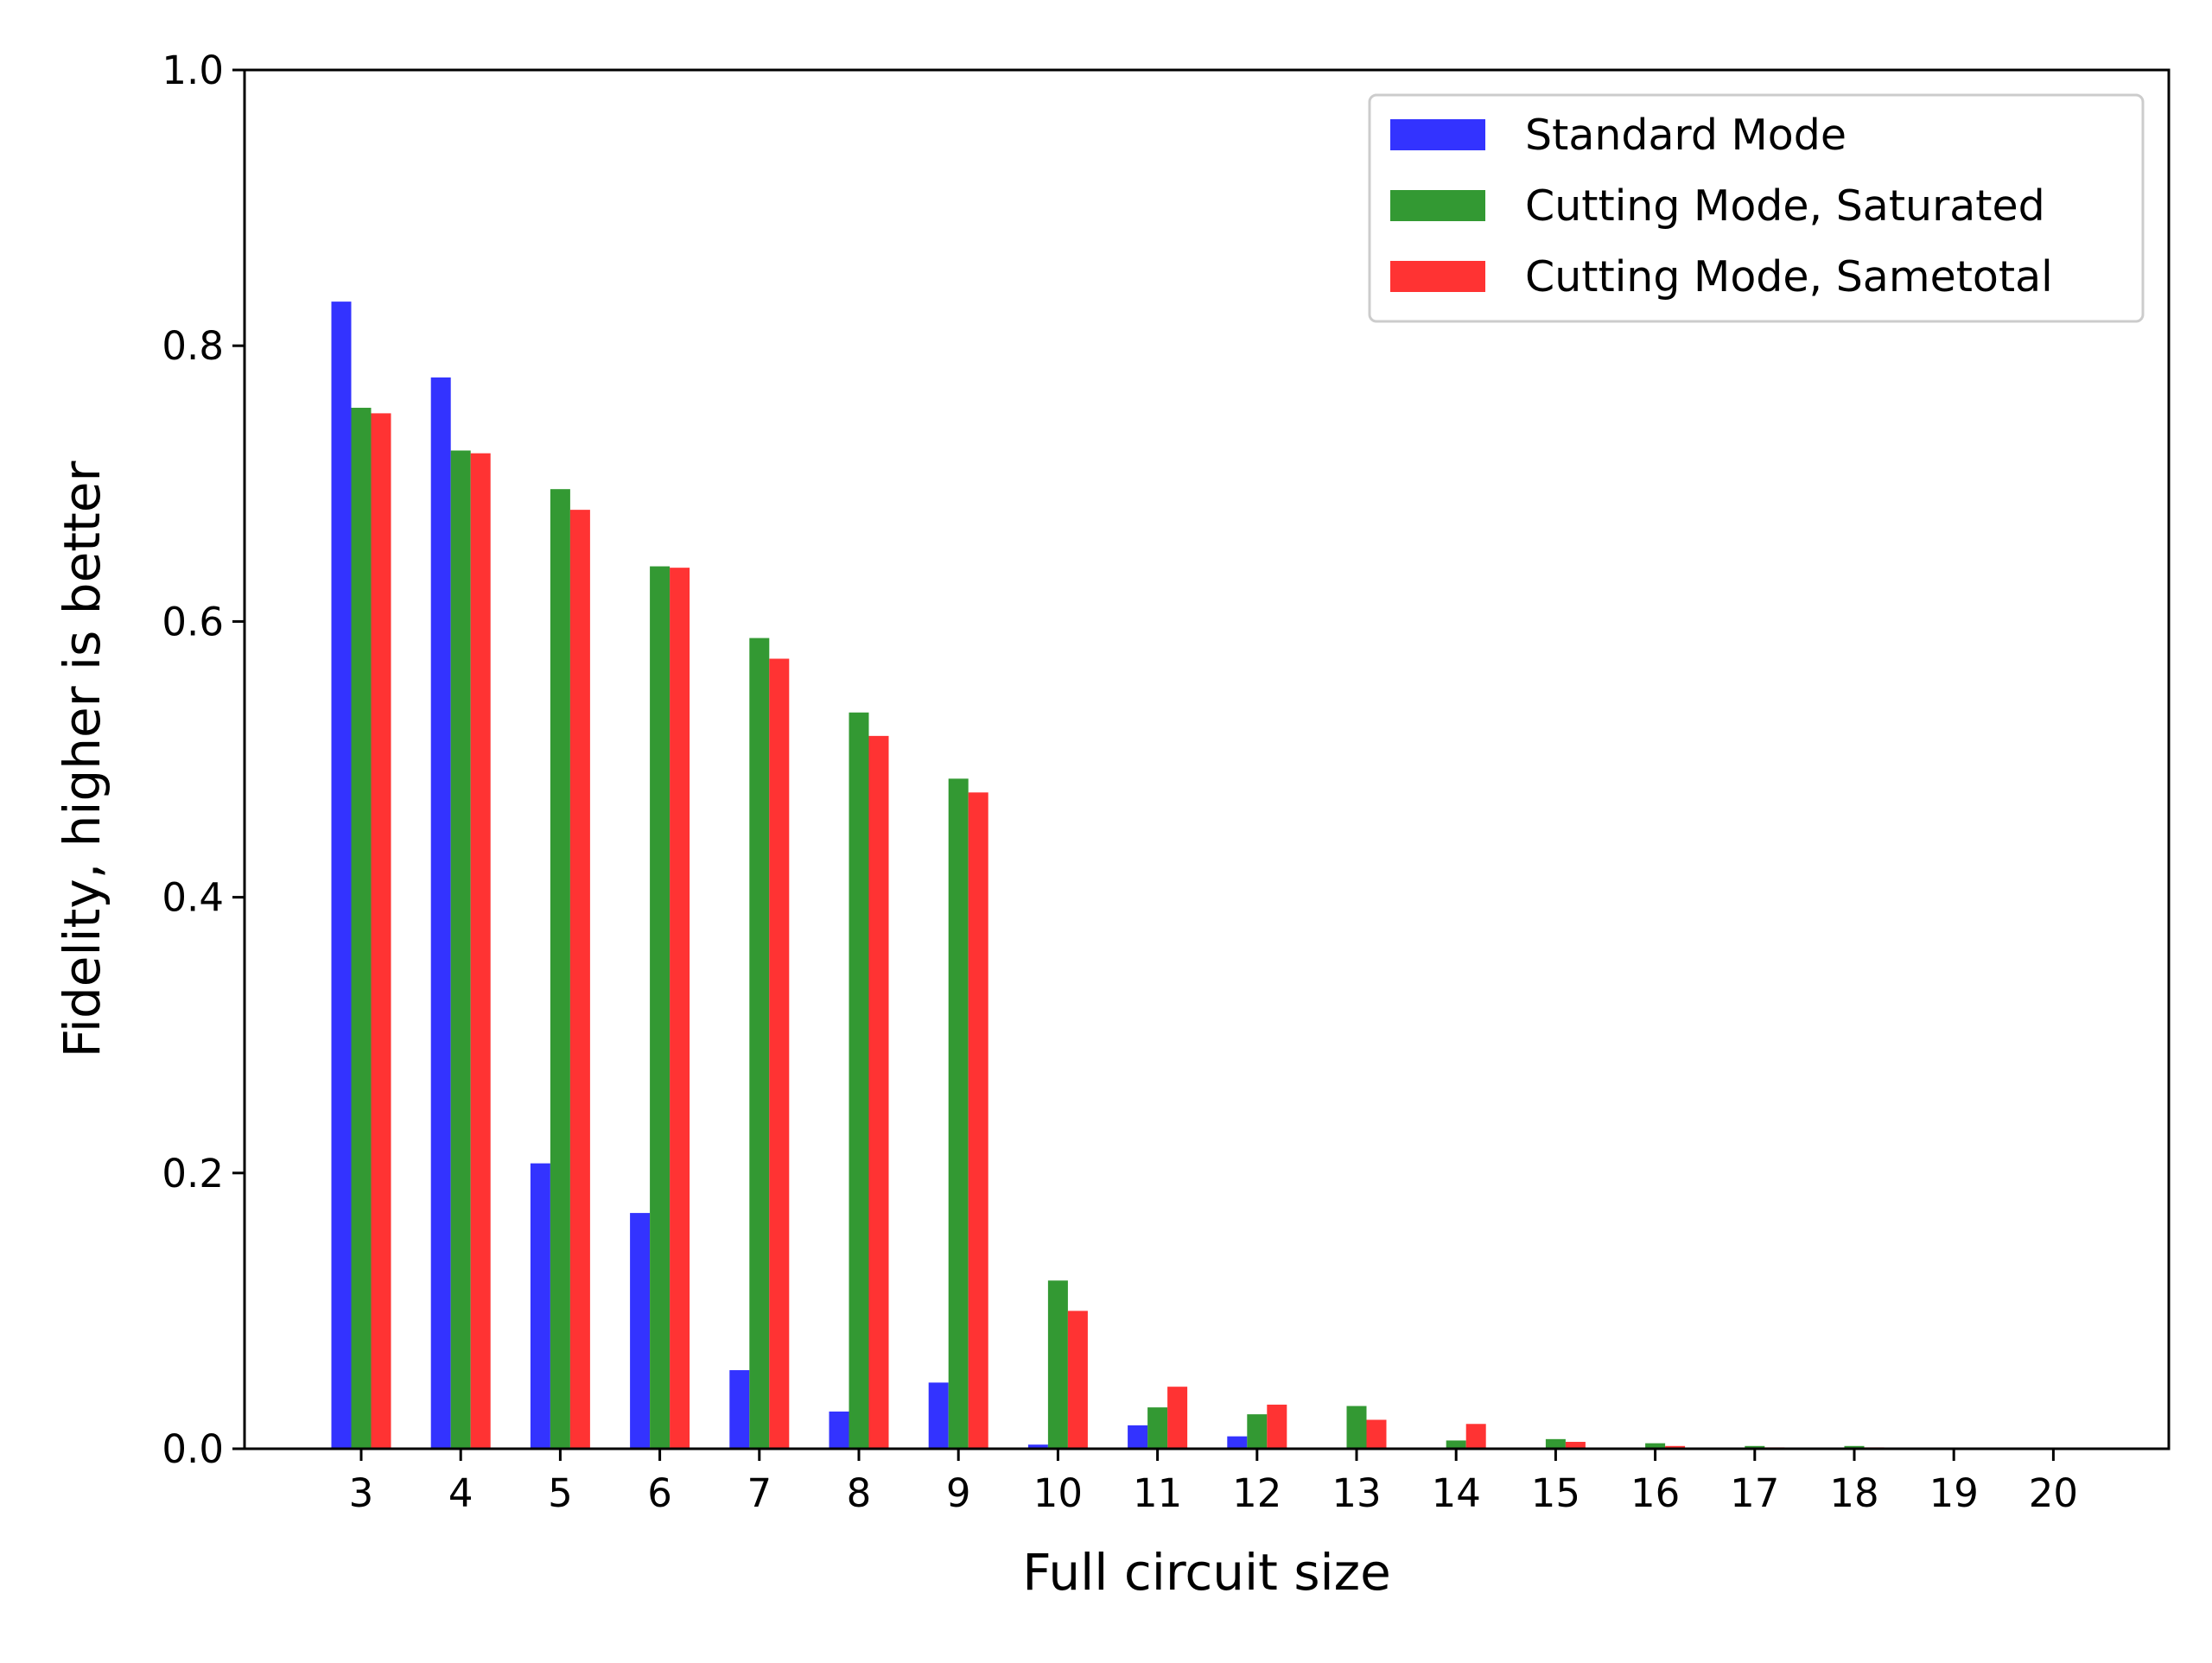  I want to click on x-tick-label: 15, so click(1555, 1493).